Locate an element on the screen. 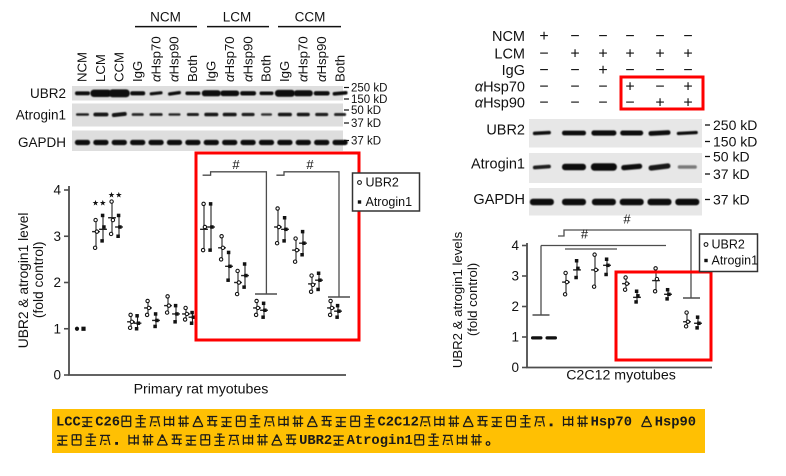  svg-text: C26 is located at coordinates (107, 423).